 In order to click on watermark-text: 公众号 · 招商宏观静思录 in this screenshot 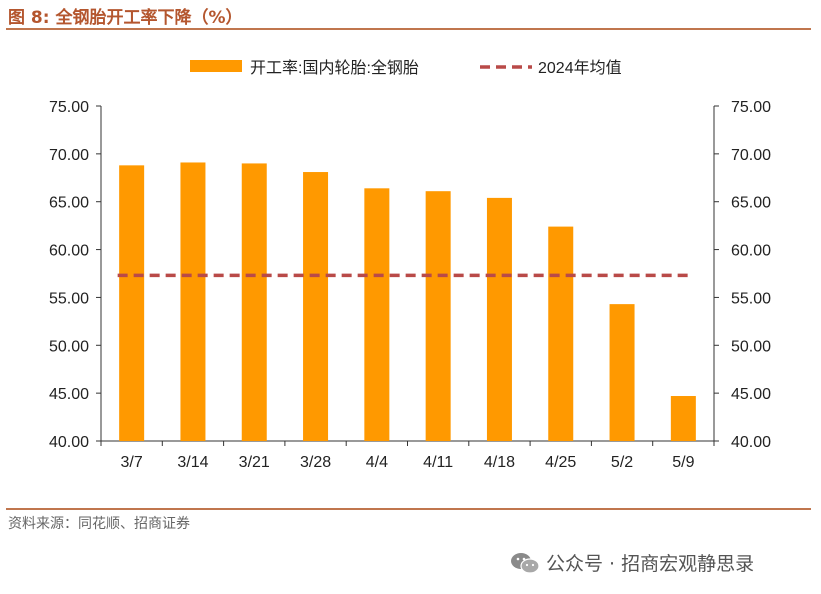, I will do `click(650, 564)`.